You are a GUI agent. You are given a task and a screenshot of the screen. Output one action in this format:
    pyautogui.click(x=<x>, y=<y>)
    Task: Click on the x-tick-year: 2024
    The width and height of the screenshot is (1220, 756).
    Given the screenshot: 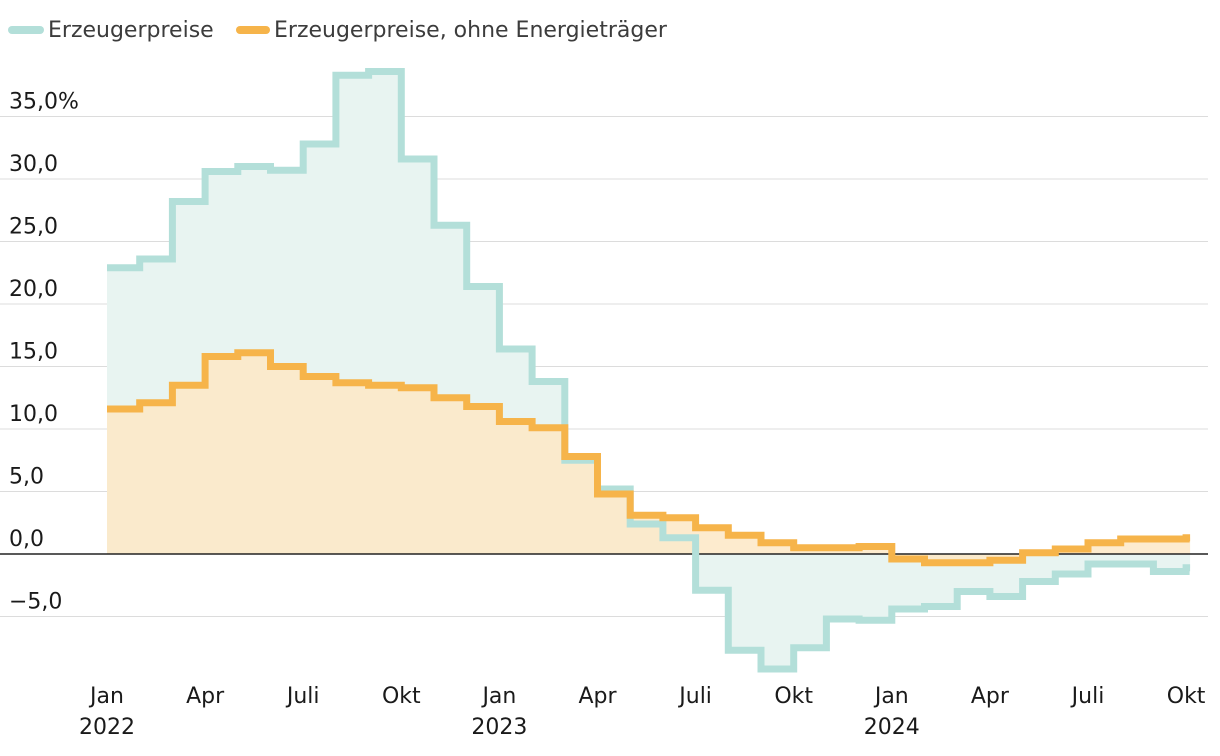 What is the action you would take?
    pyautogui.click(x=892, y=727)
    